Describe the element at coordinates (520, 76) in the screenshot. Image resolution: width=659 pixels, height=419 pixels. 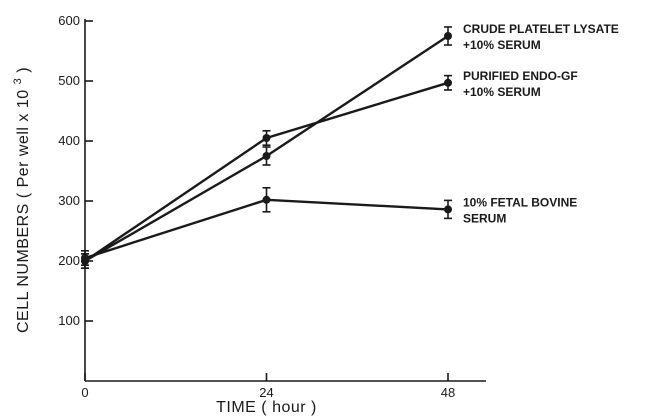
I see `series-label: PURIFIED ENDO-GF` at that location.